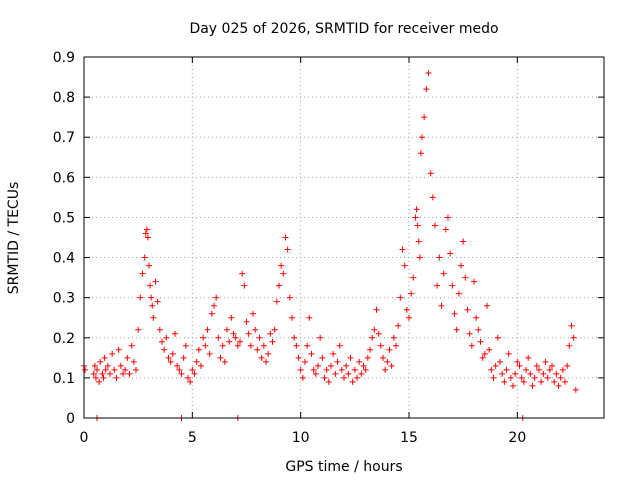 This screenshot has height=480, width=640. What do you see at coordinates (517, 438) in the screenshot?
I see `x-tick-label: 20` at bounding box center [517, 438].